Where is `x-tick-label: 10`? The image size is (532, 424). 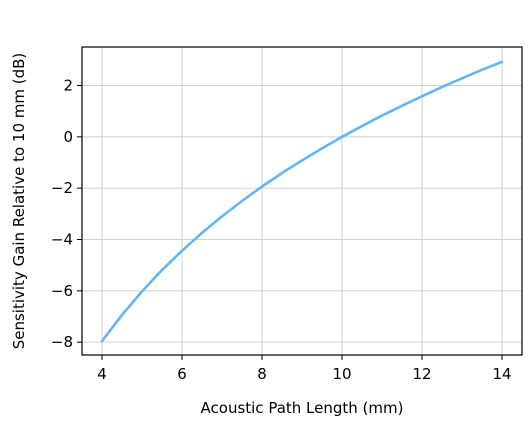
x-tick-label: 10 is located at coordinates (341, 374).